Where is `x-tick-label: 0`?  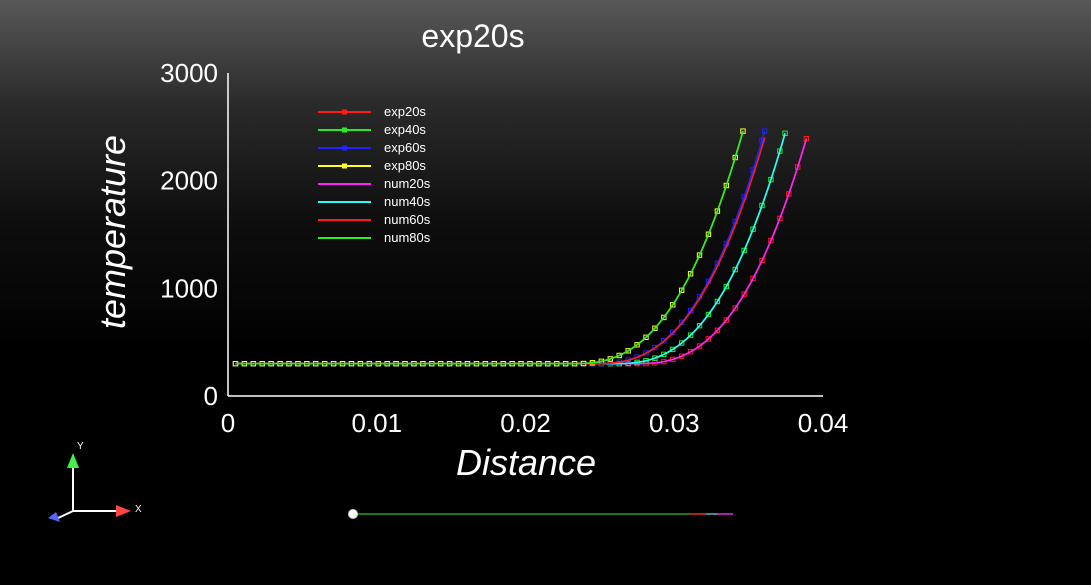 x-tick-label: 0 is located at coordinates (228, 423).